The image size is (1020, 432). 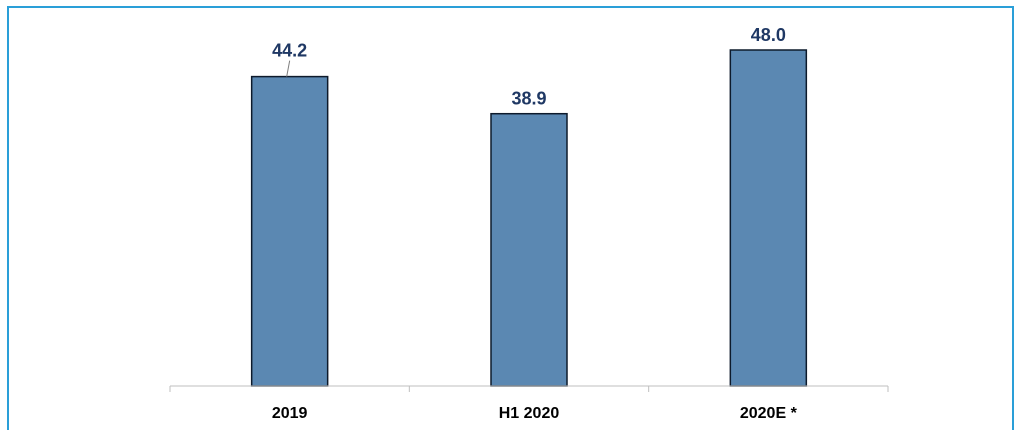 I want to click on value-label-1: 38.9, so click(x=528, y=99).